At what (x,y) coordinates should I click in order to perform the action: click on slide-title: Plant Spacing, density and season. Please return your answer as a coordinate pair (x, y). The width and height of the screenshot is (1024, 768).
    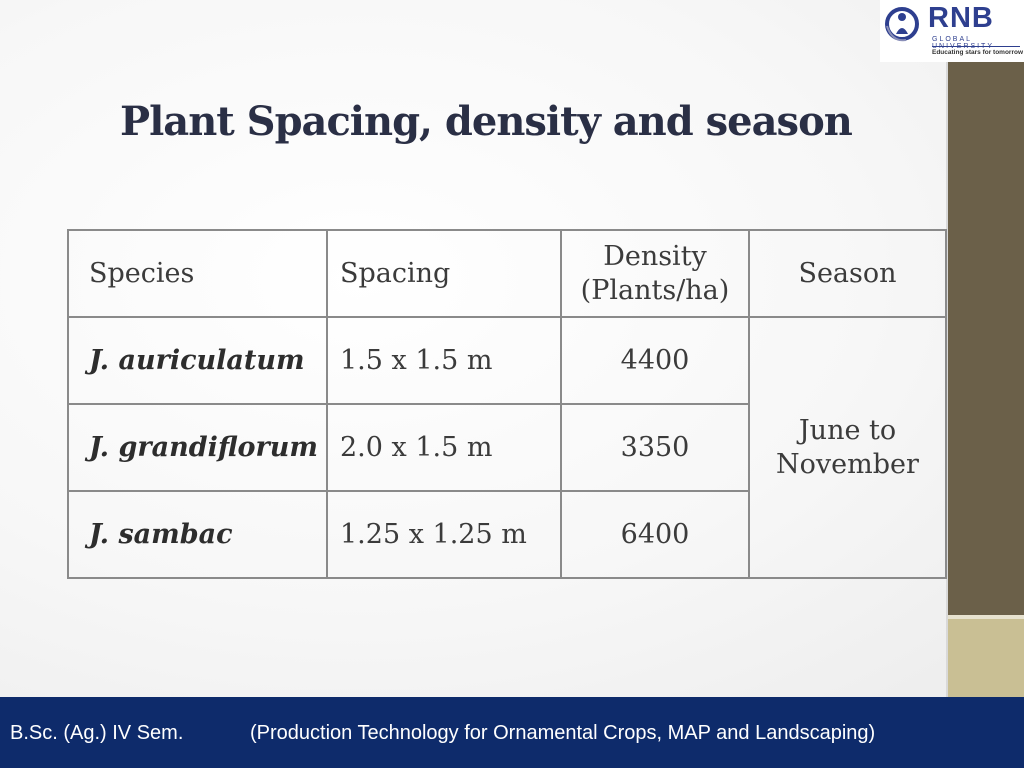
    Looking at the image, I should click on (486, 121).